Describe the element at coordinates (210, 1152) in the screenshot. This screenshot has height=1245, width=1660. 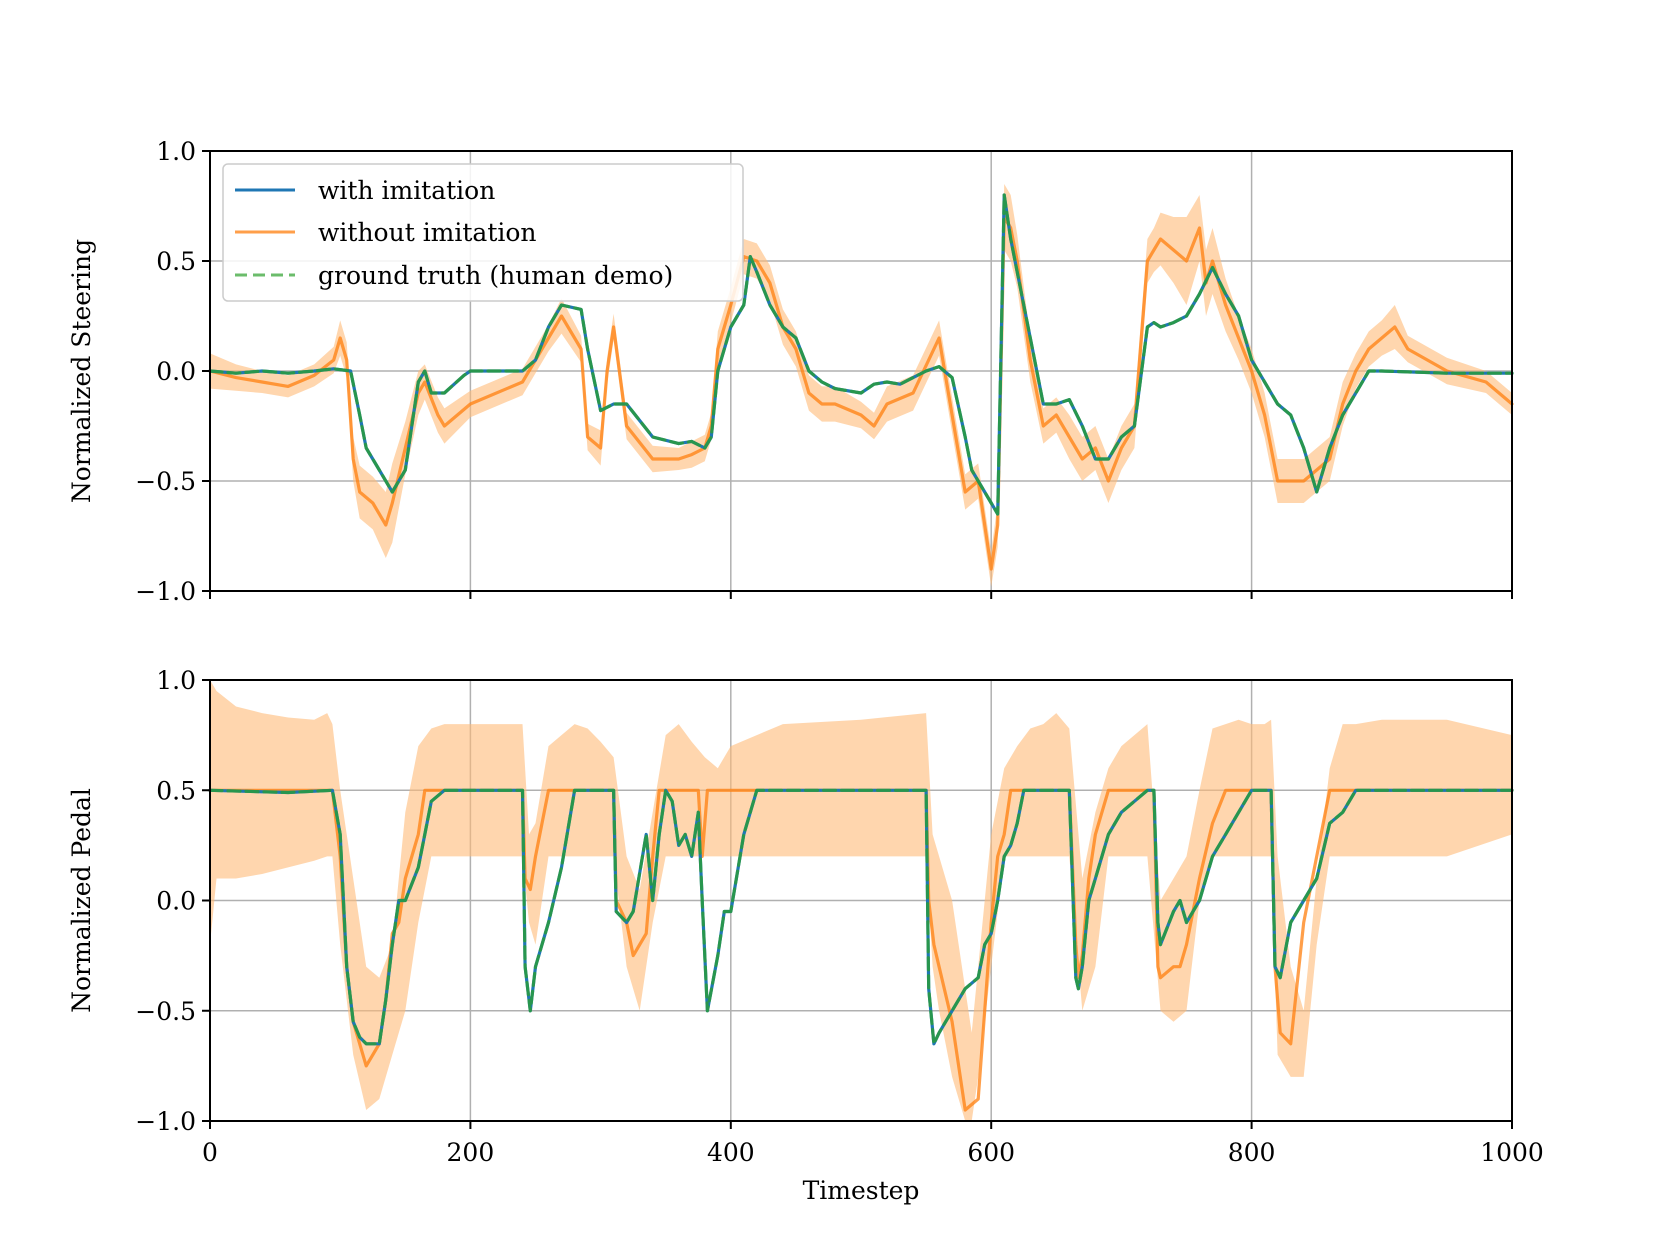
I see `x-tick-label: 0` at that location.